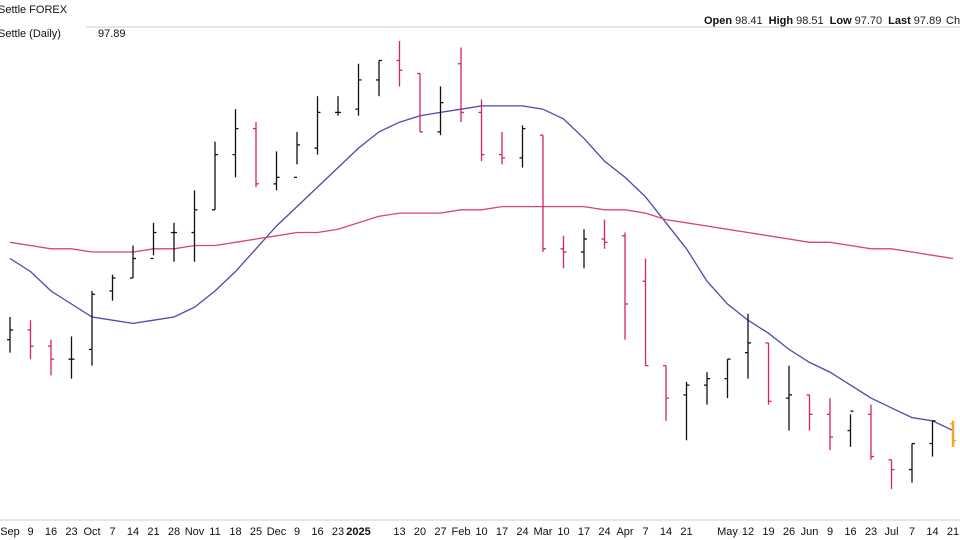  Describe the element at coordinates (34, 10) in the screenshot. I see `chart-title: Settle FOREX` at that location.